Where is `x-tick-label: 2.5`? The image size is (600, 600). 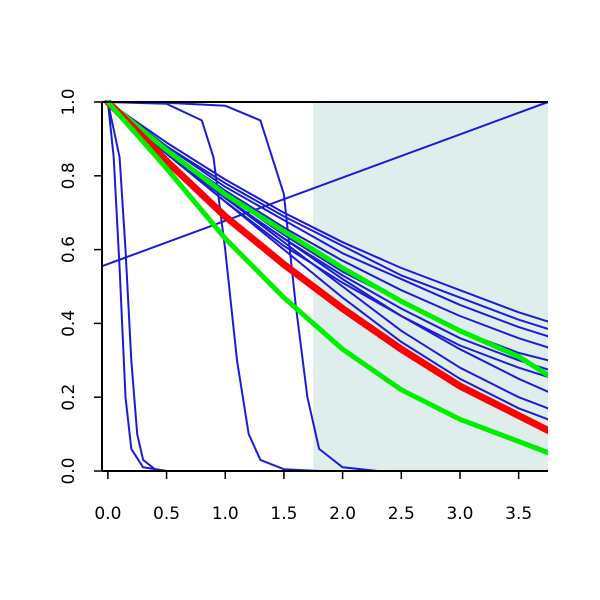
x-tick-label: 2.5 is located at coordinates (401, 514).